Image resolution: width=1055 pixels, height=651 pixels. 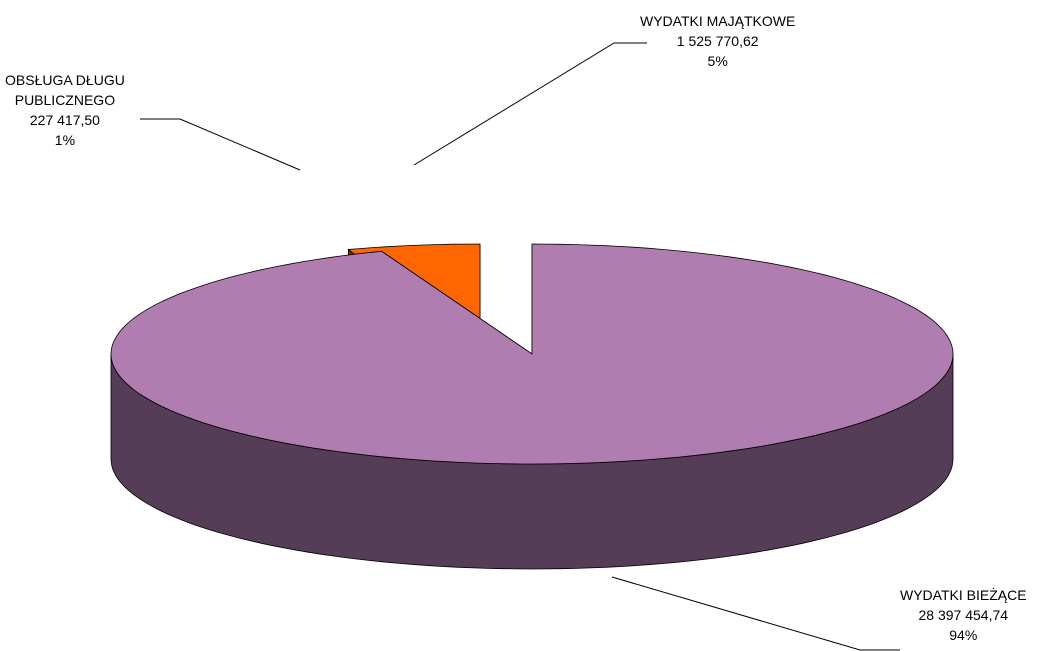 I want to click on slice-name-line1: OBSŁUGA DŁUGU, so click(x=65, y=80).